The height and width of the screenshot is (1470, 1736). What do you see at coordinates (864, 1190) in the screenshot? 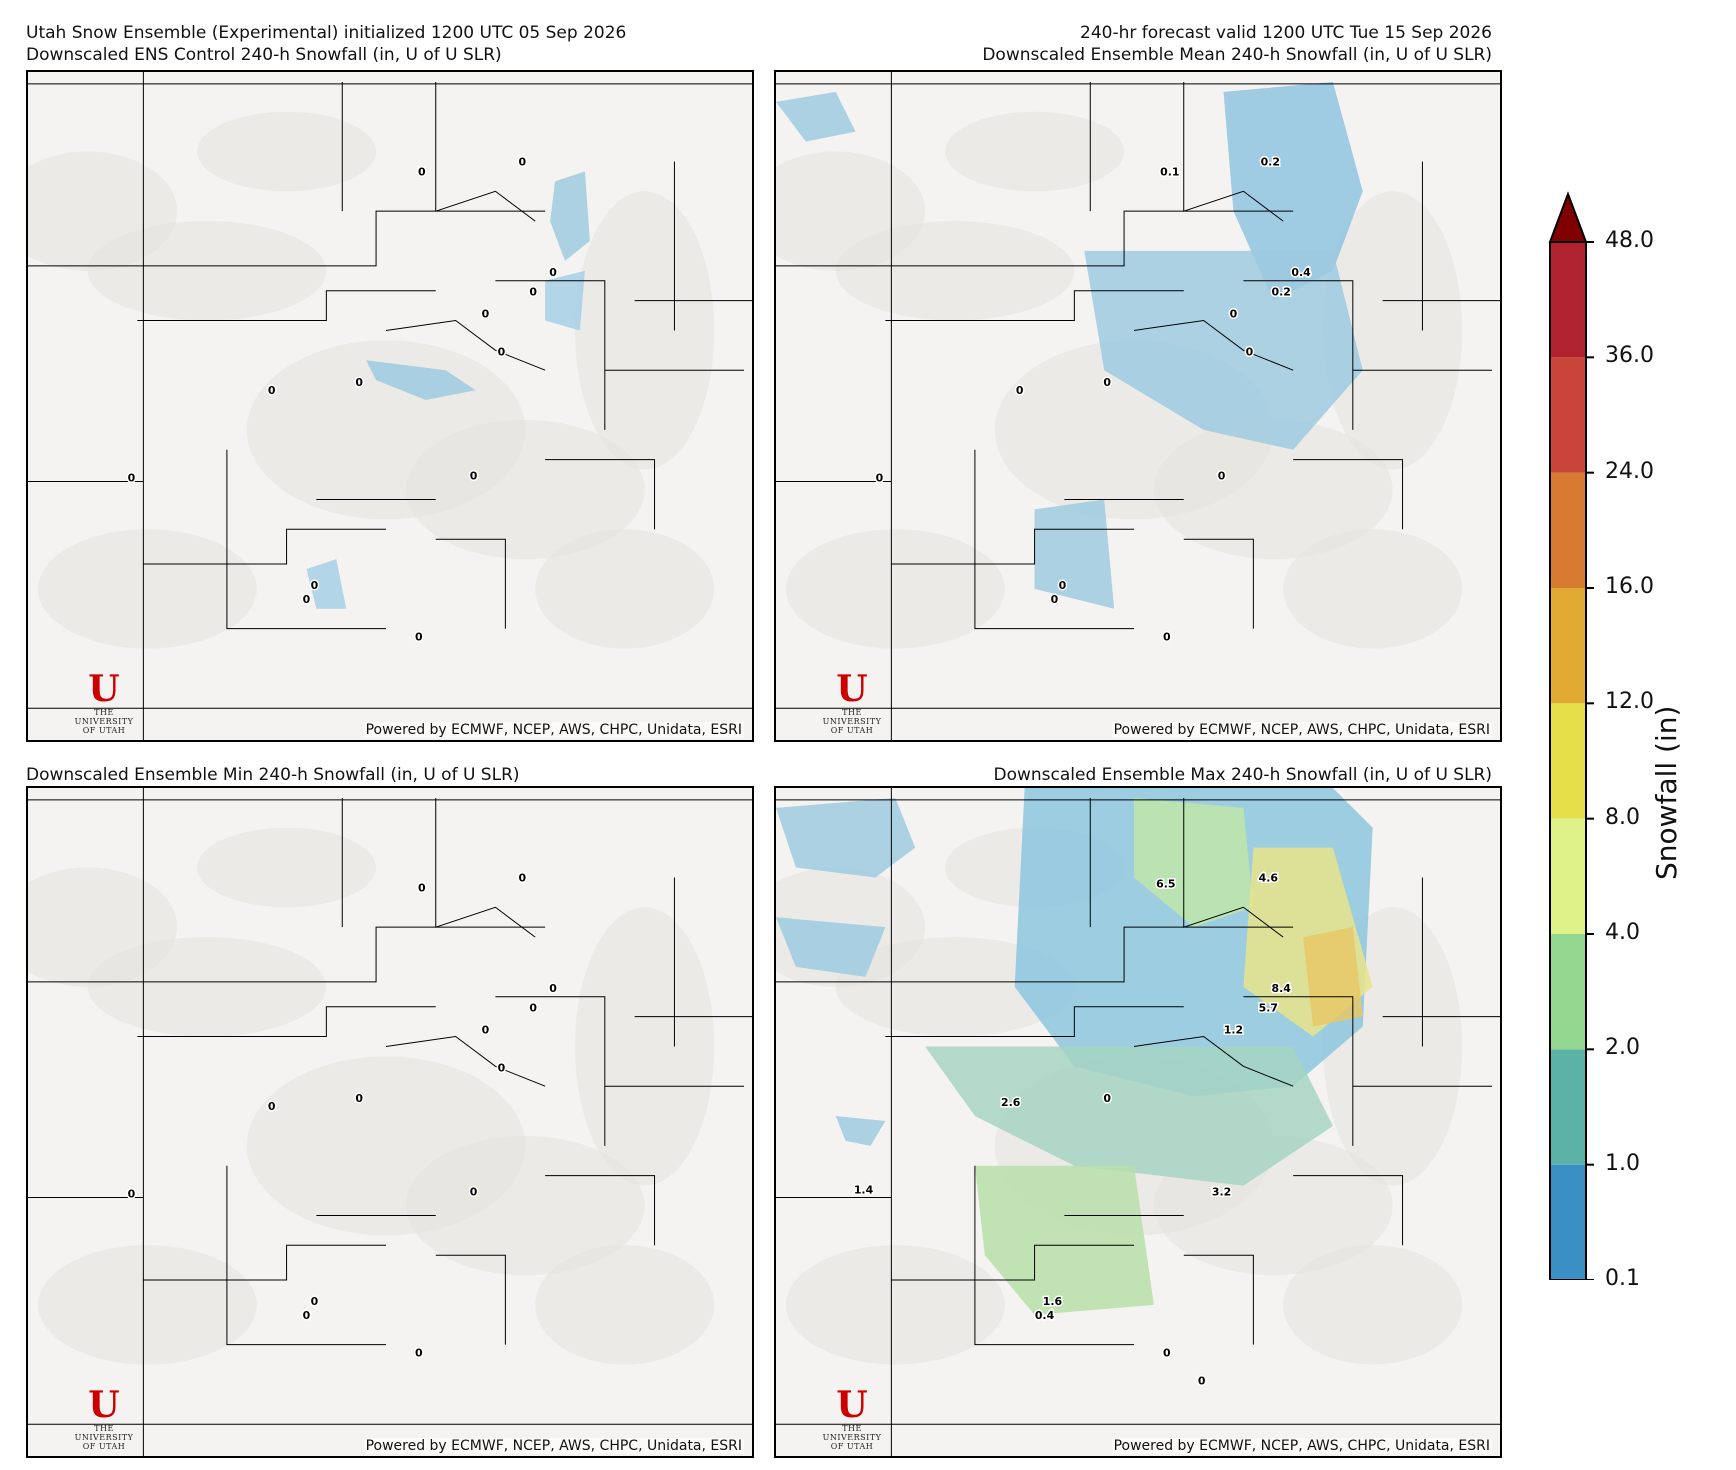
I see `point-value-label: 1.4` at bounding box center [864, 1190].